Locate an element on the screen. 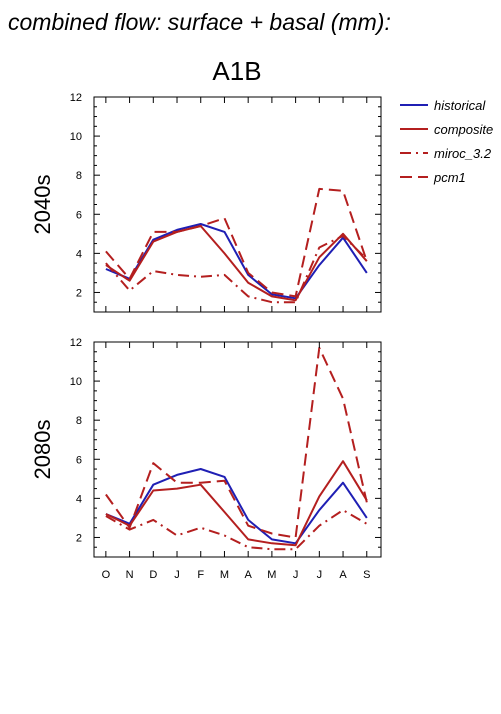 This screenshot has height=714, width=501. figure-title: combined flow: surface + basal (mm): is located at coordinates (199, 22).